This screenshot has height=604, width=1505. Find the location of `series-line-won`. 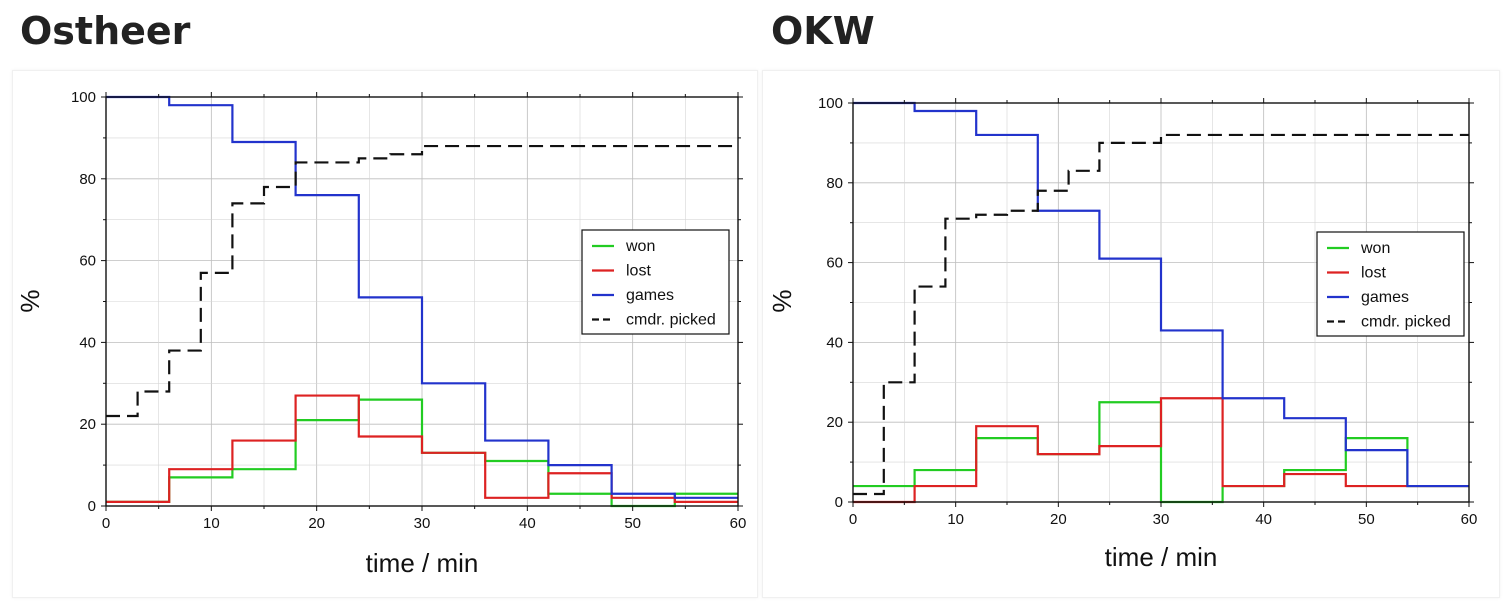

series-line-won is located at coordinates (422, 453).